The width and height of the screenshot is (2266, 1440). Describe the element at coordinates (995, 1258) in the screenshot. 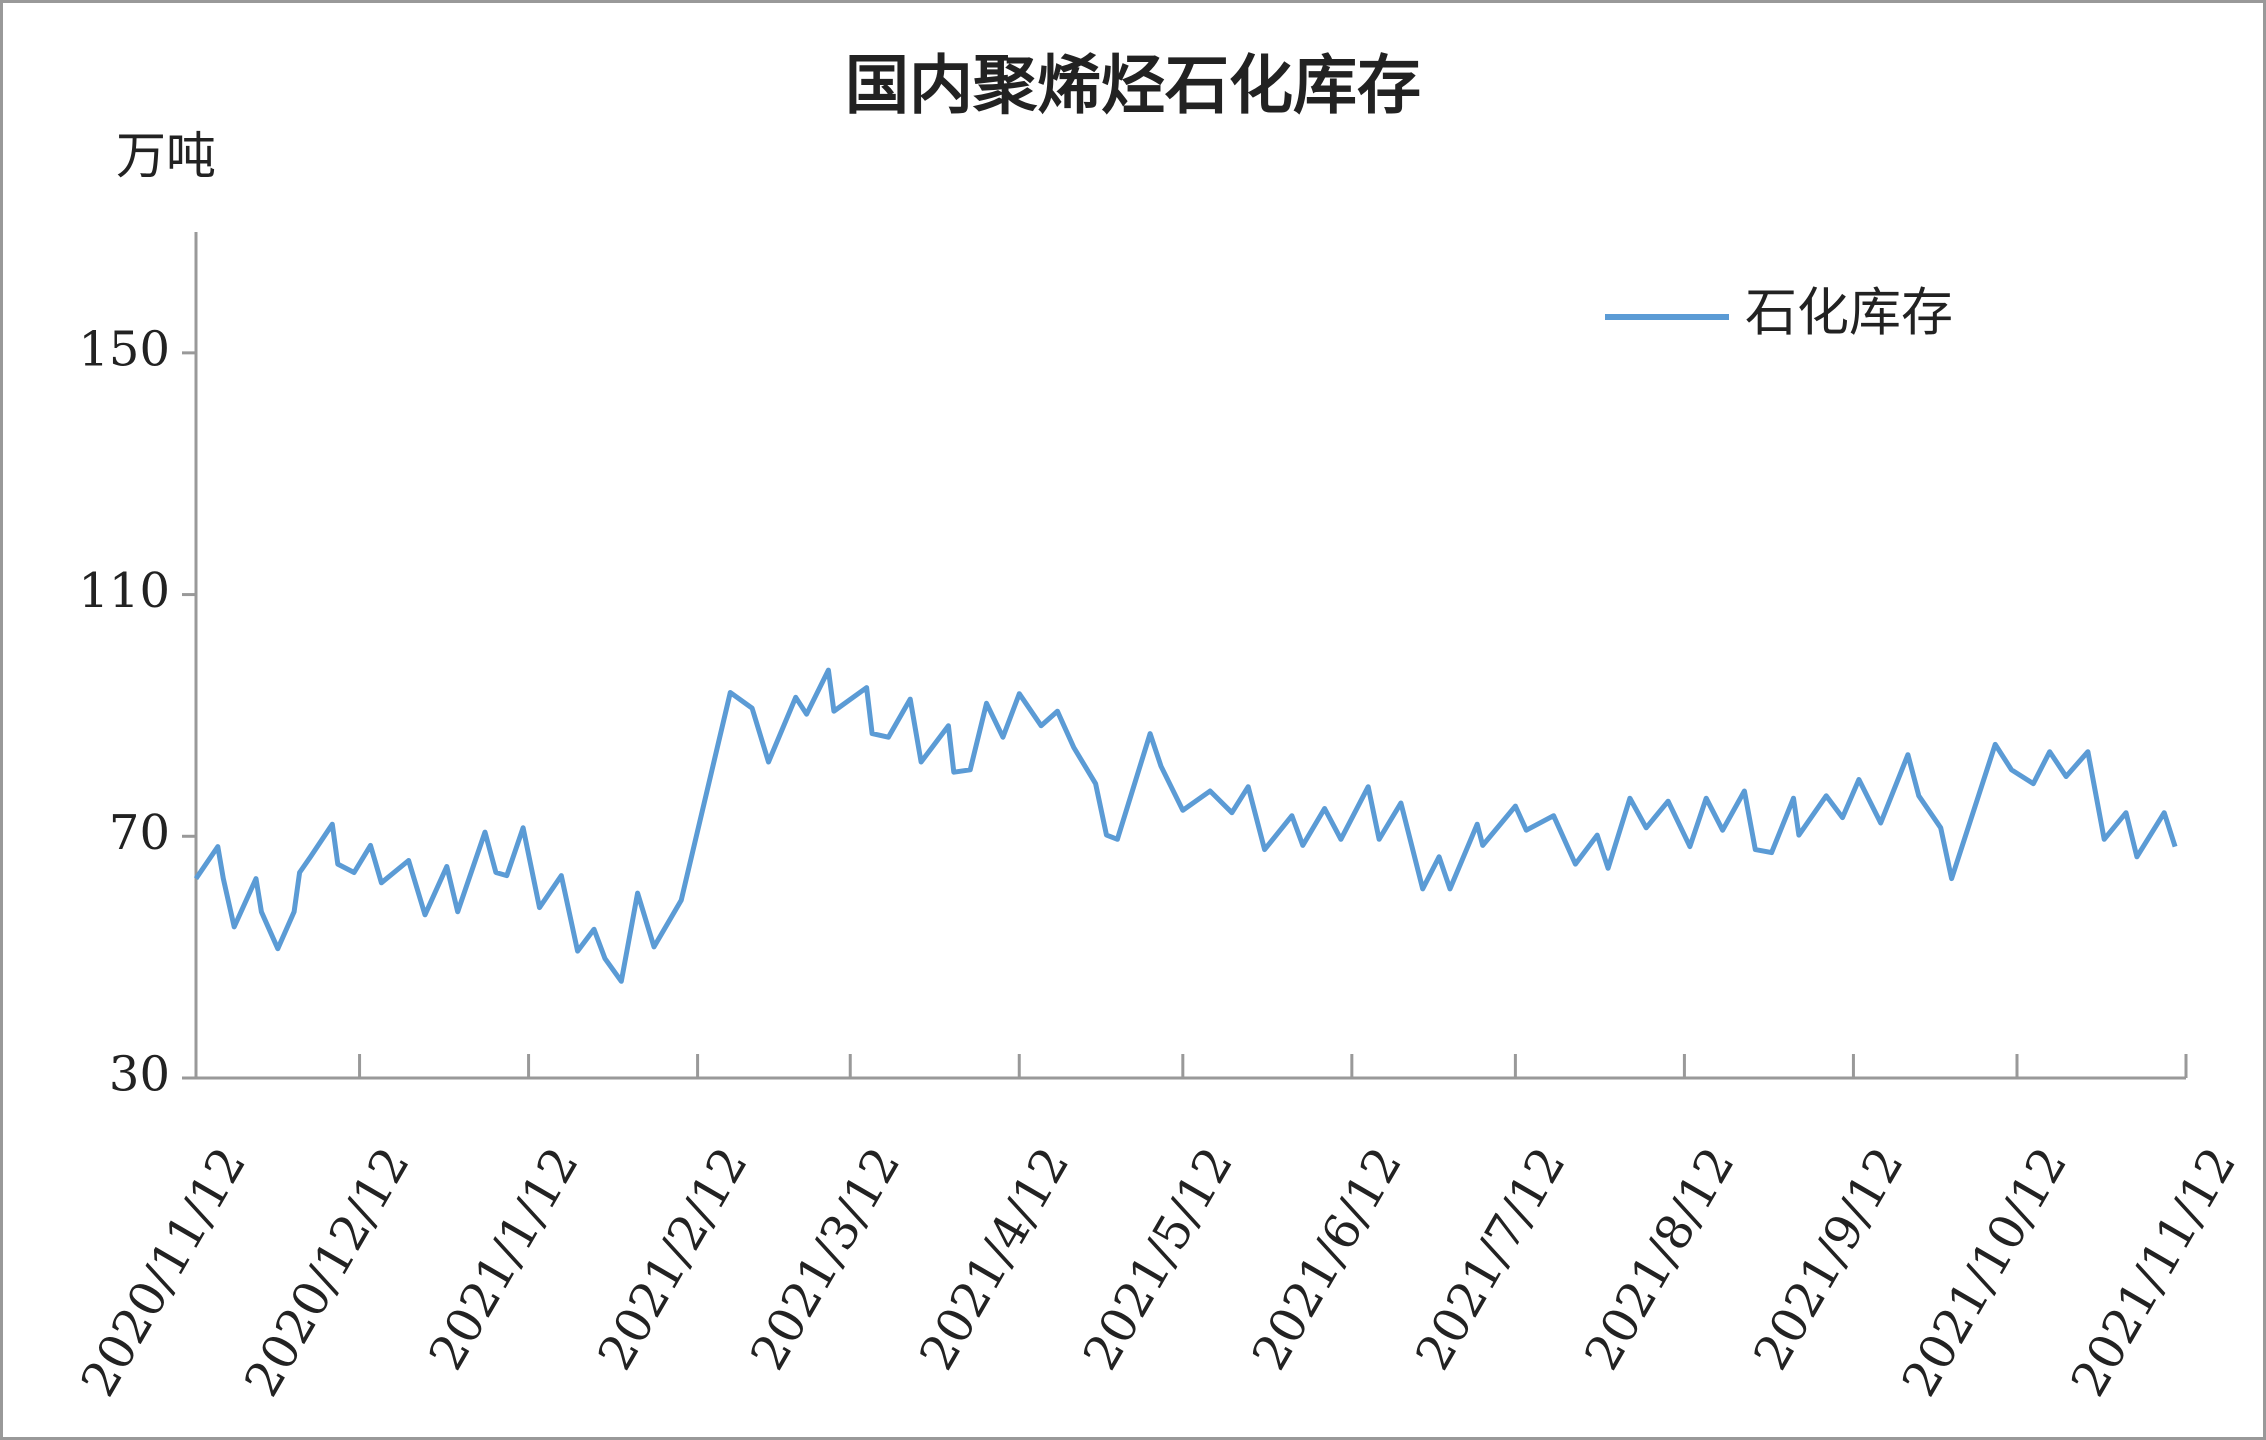

I see `x-tick-label: 2021/4/12` at that location.